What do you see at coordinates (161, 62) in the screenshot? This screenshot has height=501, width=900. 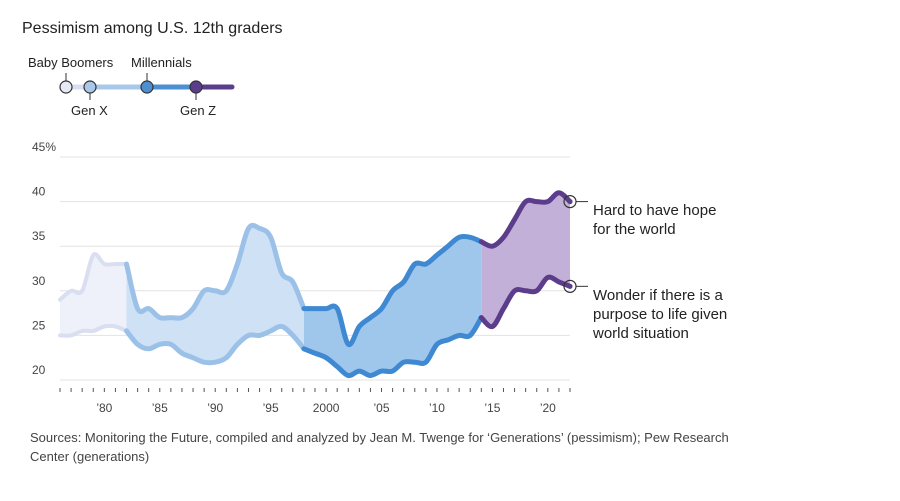 I see `legend-label: Millennials` at bounding box center [161, 62].